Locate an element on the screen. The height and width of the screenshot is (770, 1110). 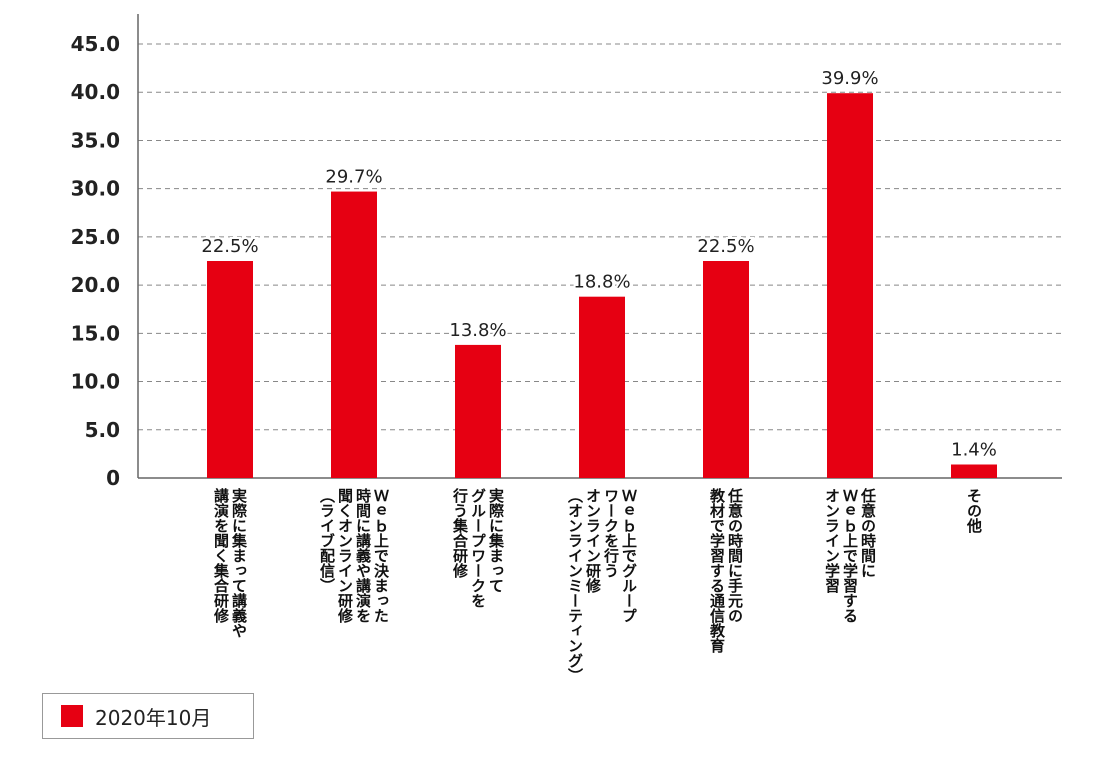
data-label: 29.7% is located at coordinates (353, 177).